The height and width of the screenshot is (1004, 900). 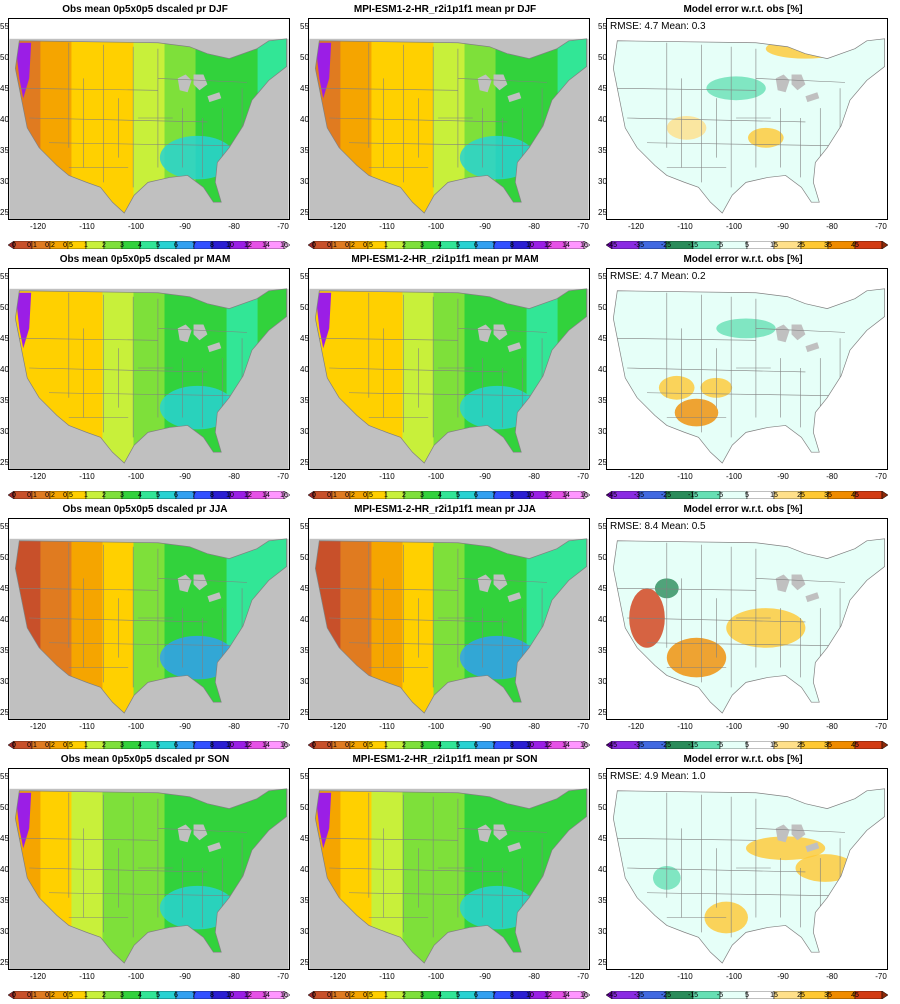 What do you see at coordinates (587, 495) in the screenshot?
I see `colorbar-max-arrow` at bounding box center [587, 495].